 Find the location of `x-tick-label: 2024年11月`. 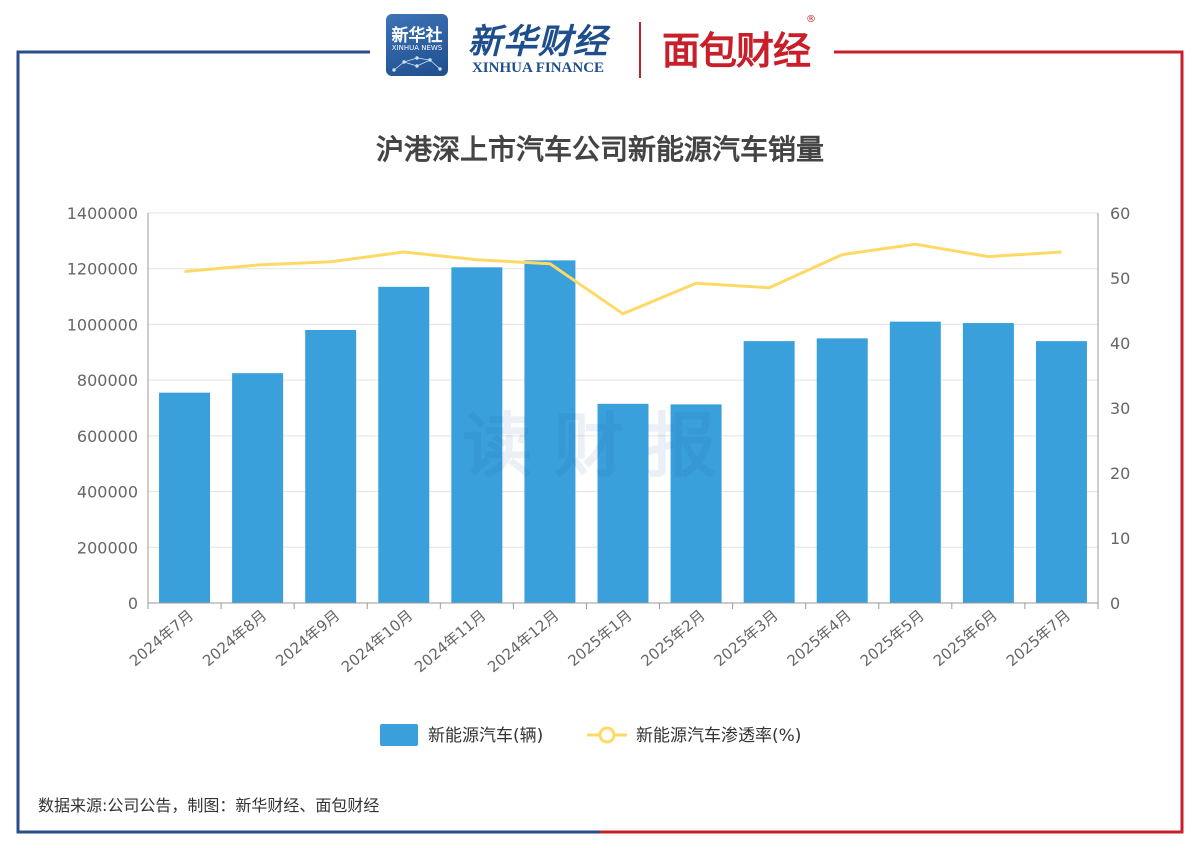

x-tick-label: 2024年11月 is located at coordinates (450, 641).